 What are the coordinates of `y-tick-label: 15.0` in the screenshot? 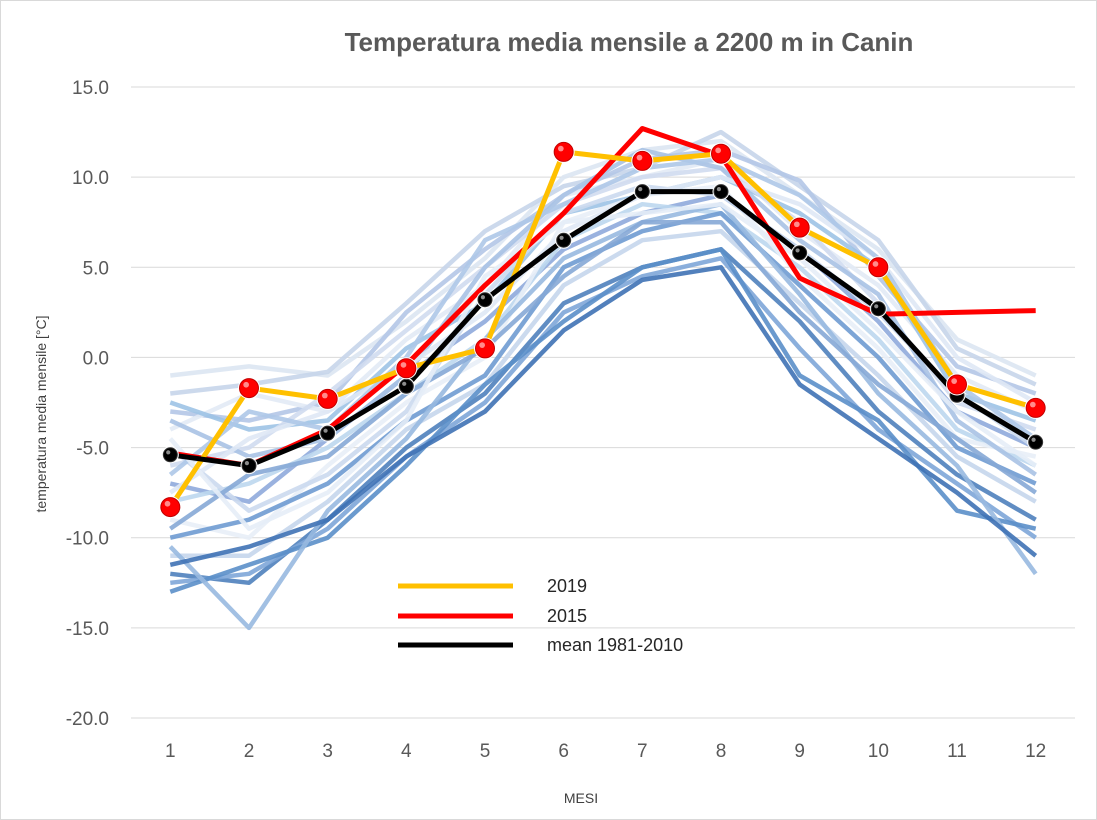 It's located at (90, 88).